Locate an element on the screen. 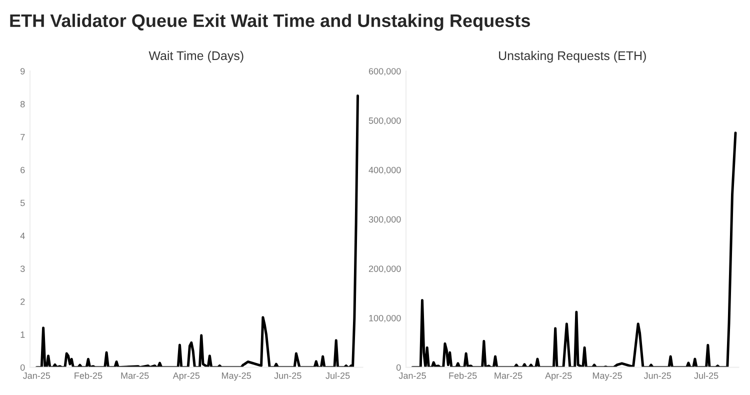 Image resolution: width=750 pixels, height=395 pixels. y-tick-label: 600,000 is located at coordinates (384, 72).